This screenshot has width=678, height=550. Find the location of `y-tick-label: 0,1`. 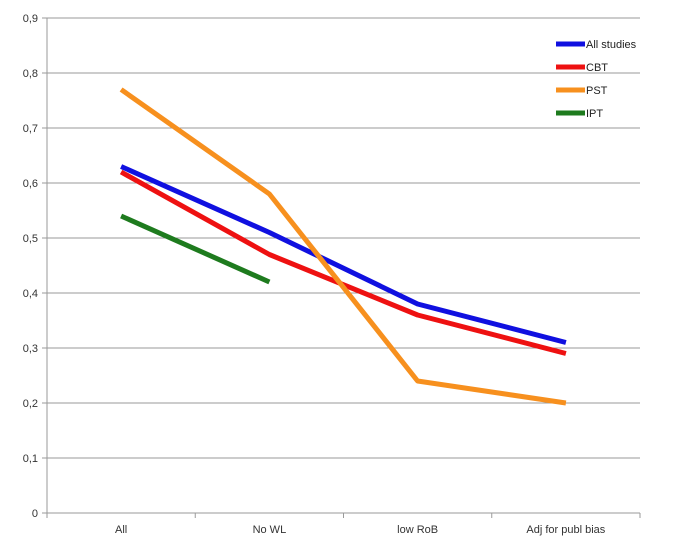

y-tick-label: 0,1 is located at coordinates (30, 459).